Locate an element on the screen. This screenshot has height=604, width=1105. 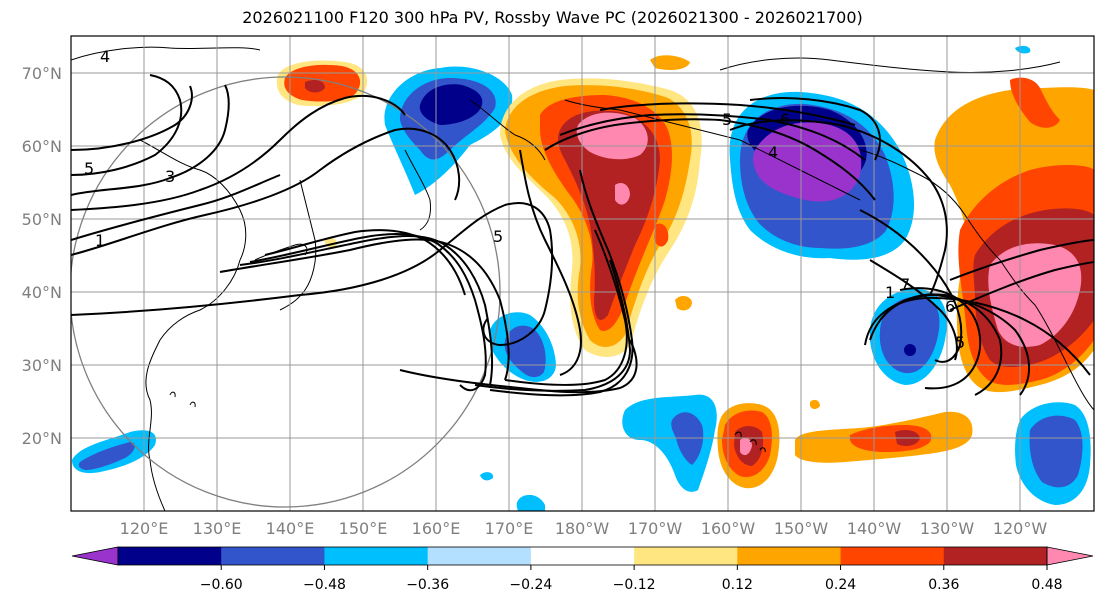
anomaly-positive-west-coast is located at coordinates (1014, 235).